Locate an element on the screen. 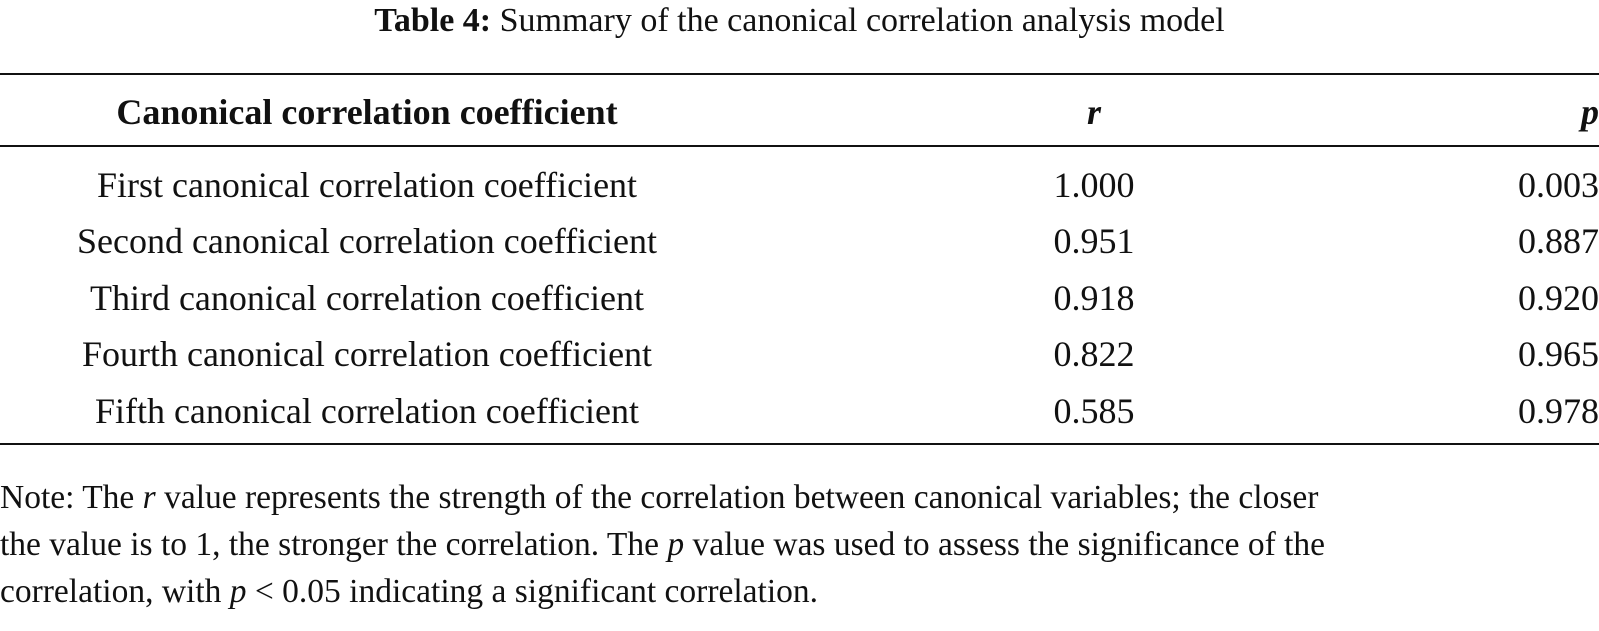 The height and width of the screenshot is (631, 1599). table-header-row: Canonical correlation coefficient r p is located at coordinates (799, 112).